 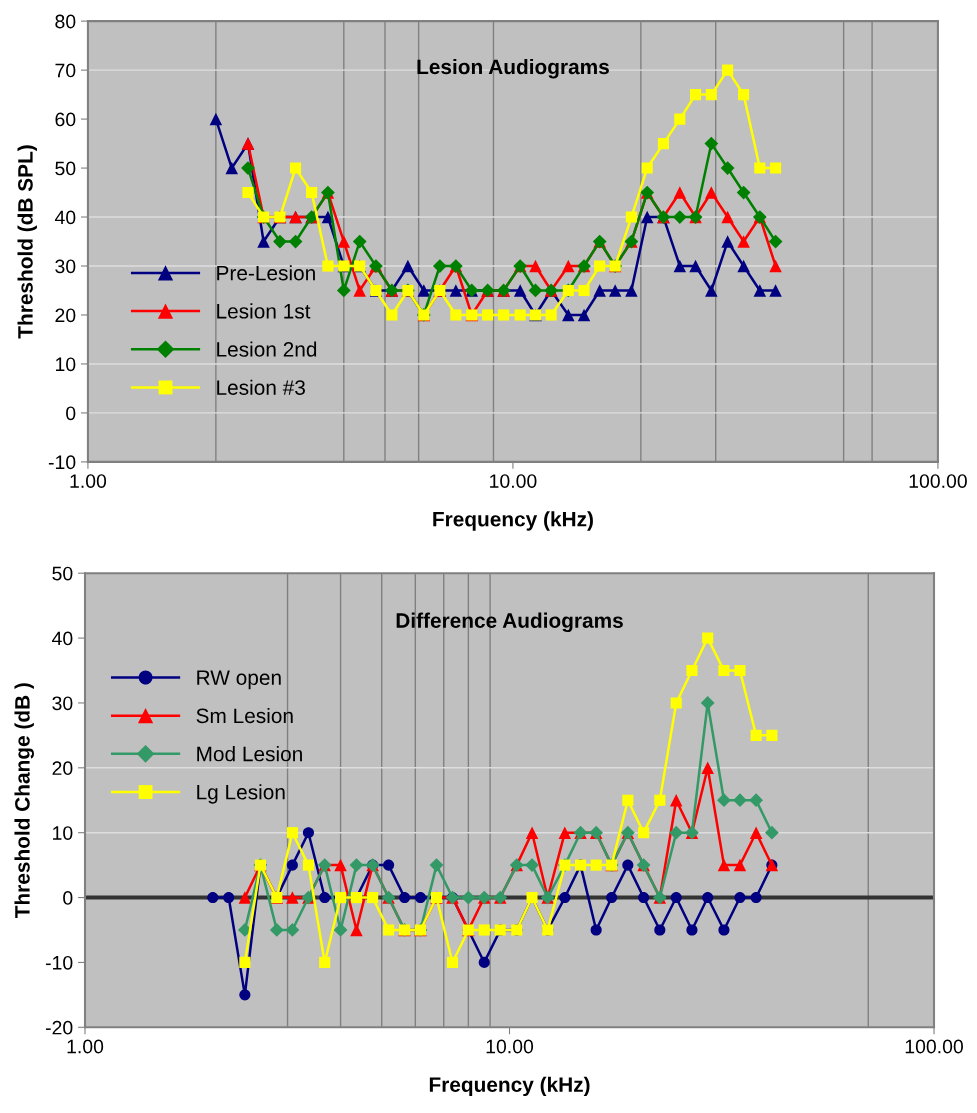 I want to click on y-axis-title: Threshold (dB SPL), so click(x=27, y=242).